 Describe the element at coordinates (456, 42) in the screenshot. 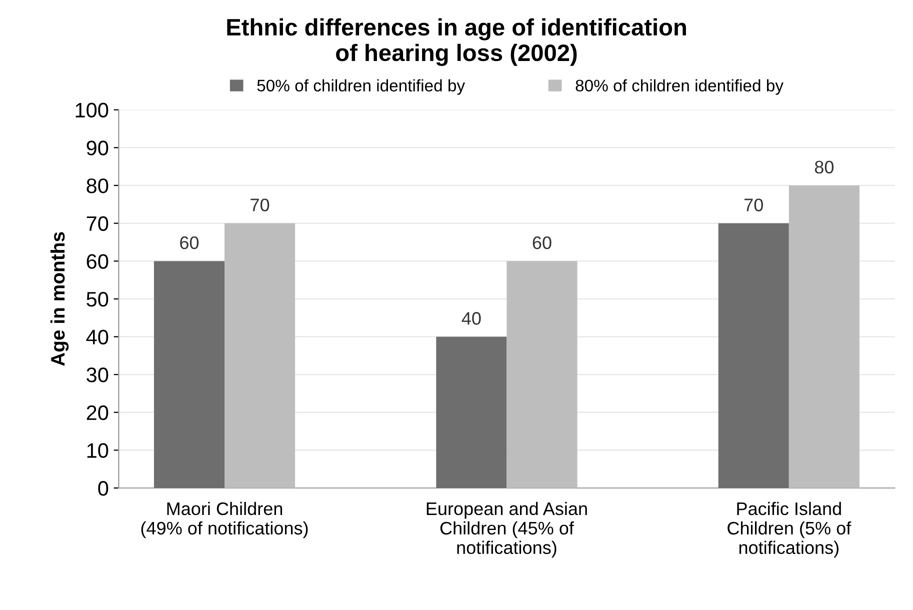

I see `chart-title: Ethnic differences in age of identification of hearing loss (2002)` at that location.